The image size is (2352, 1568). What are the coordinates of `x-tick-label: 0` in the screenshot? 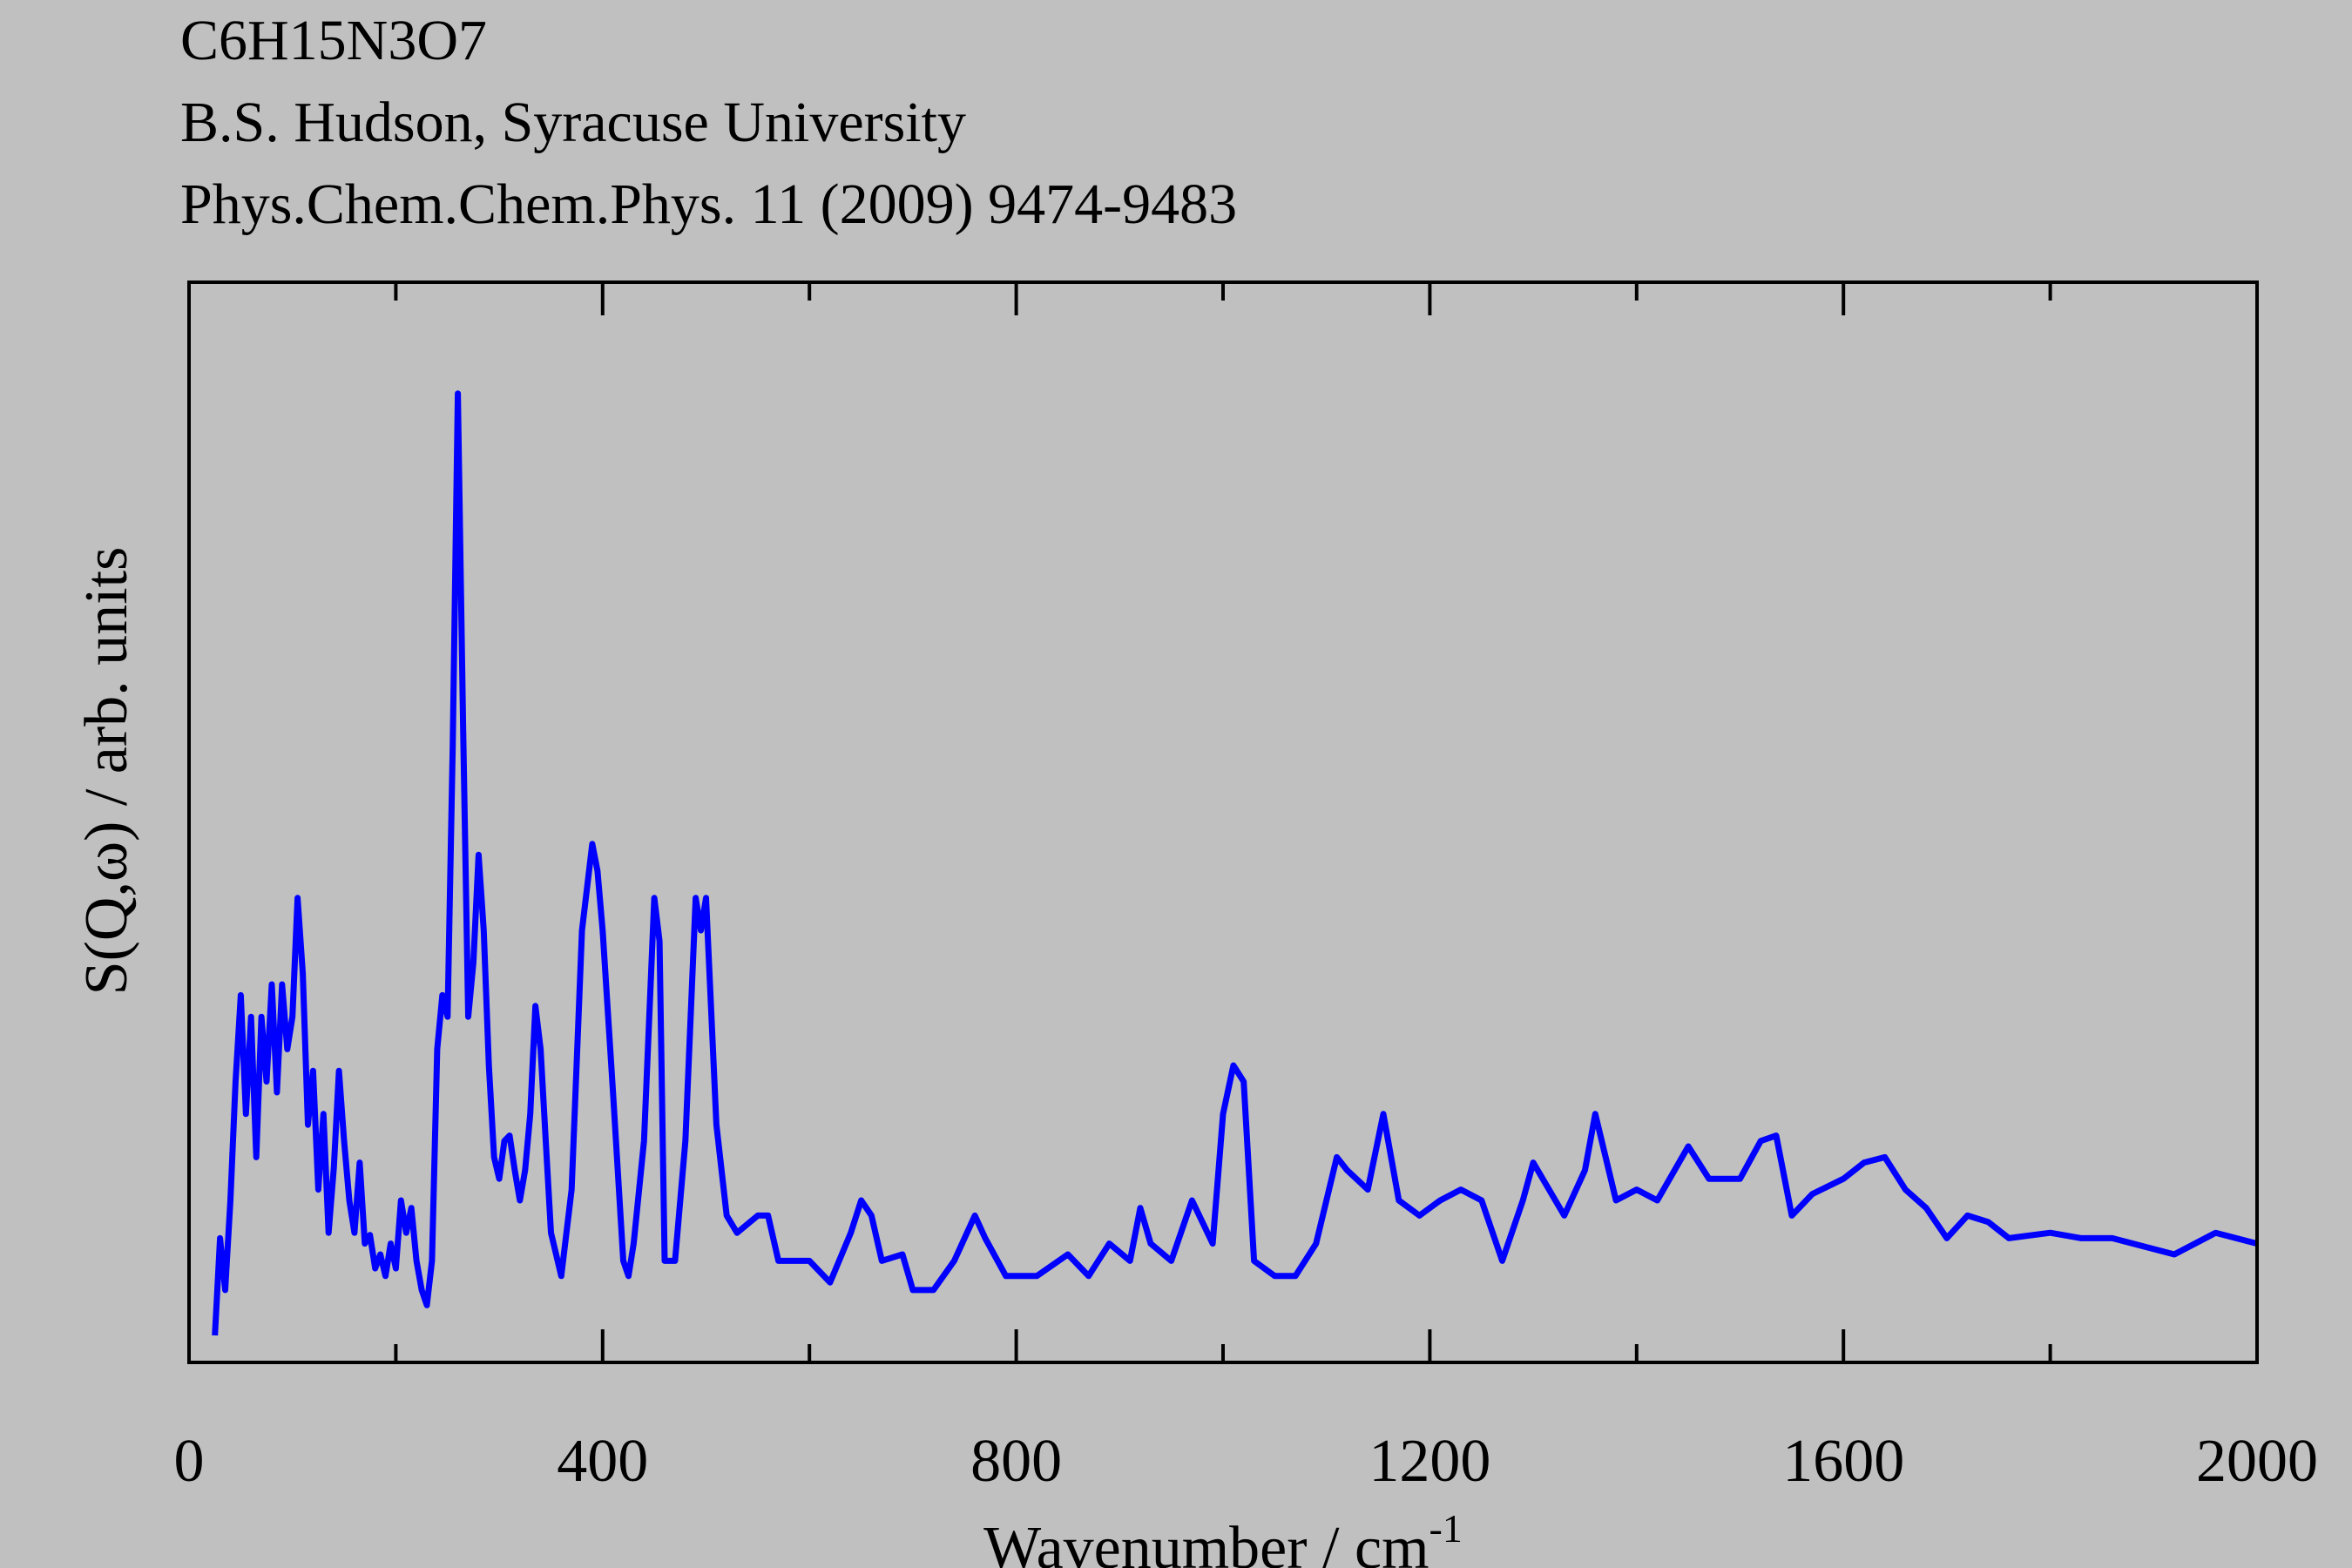 It's located at (189, 1461).